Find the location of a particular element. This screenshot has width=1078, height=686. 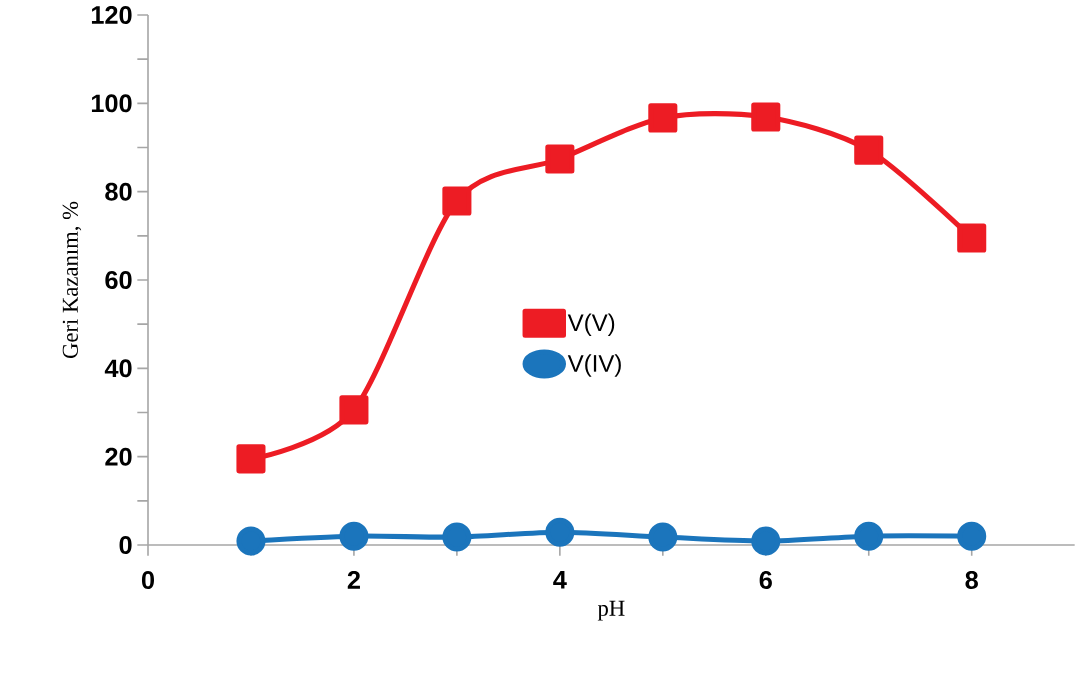

x-tick-label: 0 is located at coordinates (148, 580).